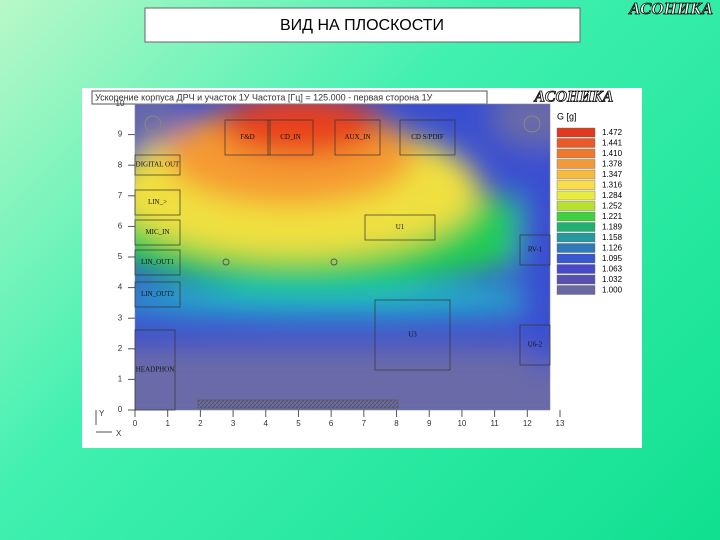  What do you see at coordinates (612, 269) in the screenshot?
I see `legend-label: 1.063` at bounding box center [612, 269].